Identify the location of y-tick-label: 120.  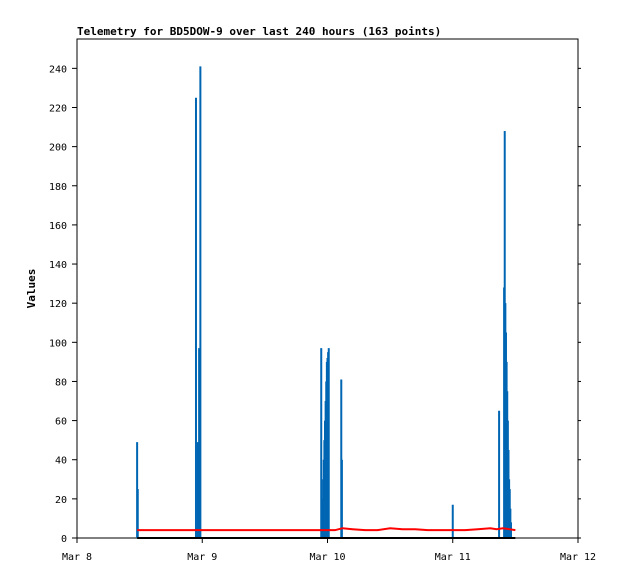
(58, 304).